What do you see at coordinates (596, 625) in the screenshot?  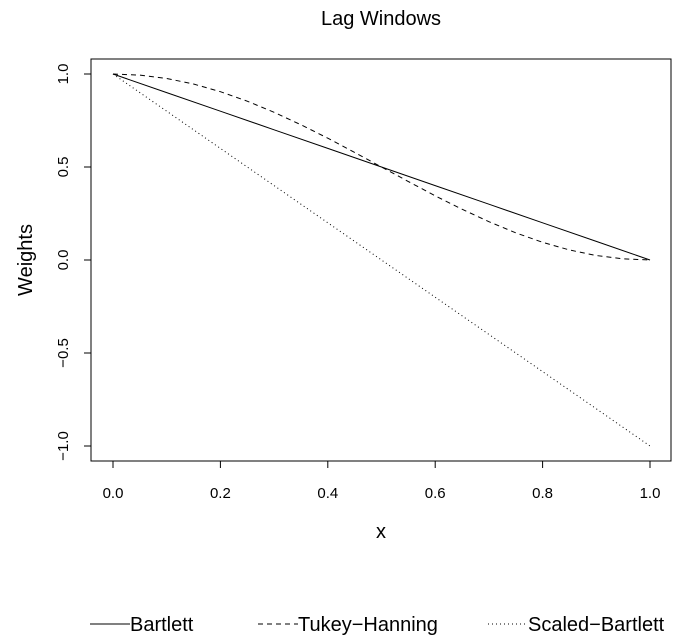 I see `legend-label-2: Scaled−Bartlett` at bounding box center [596, 625].